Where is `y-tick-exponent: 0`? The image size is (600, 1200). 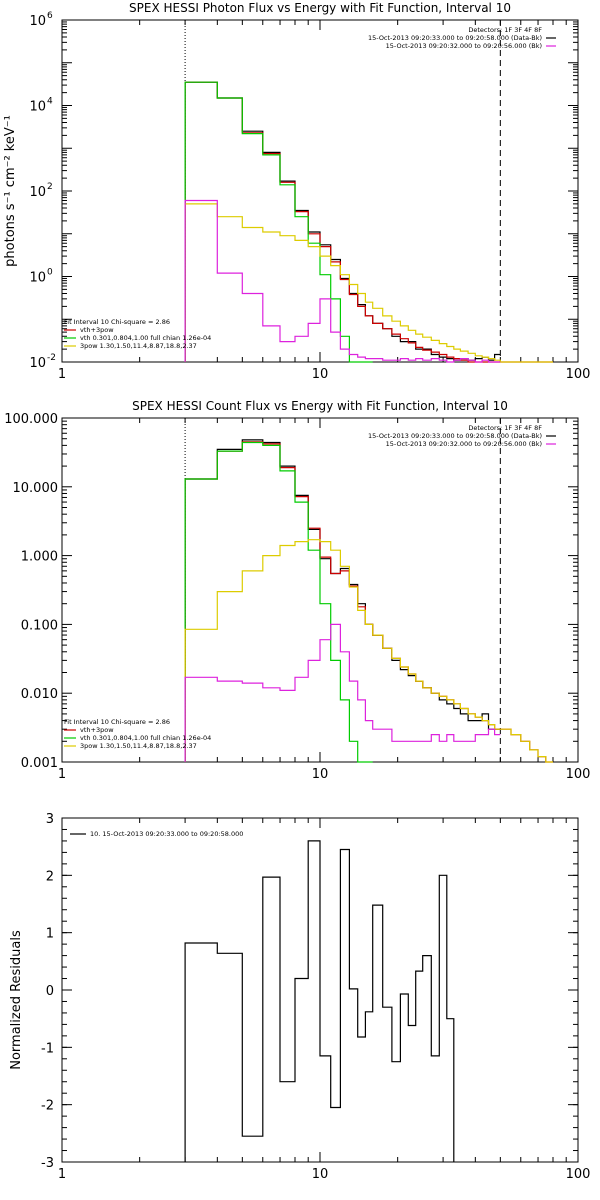 y-tick-exponent: 0 is located at coordinates (50, 273).